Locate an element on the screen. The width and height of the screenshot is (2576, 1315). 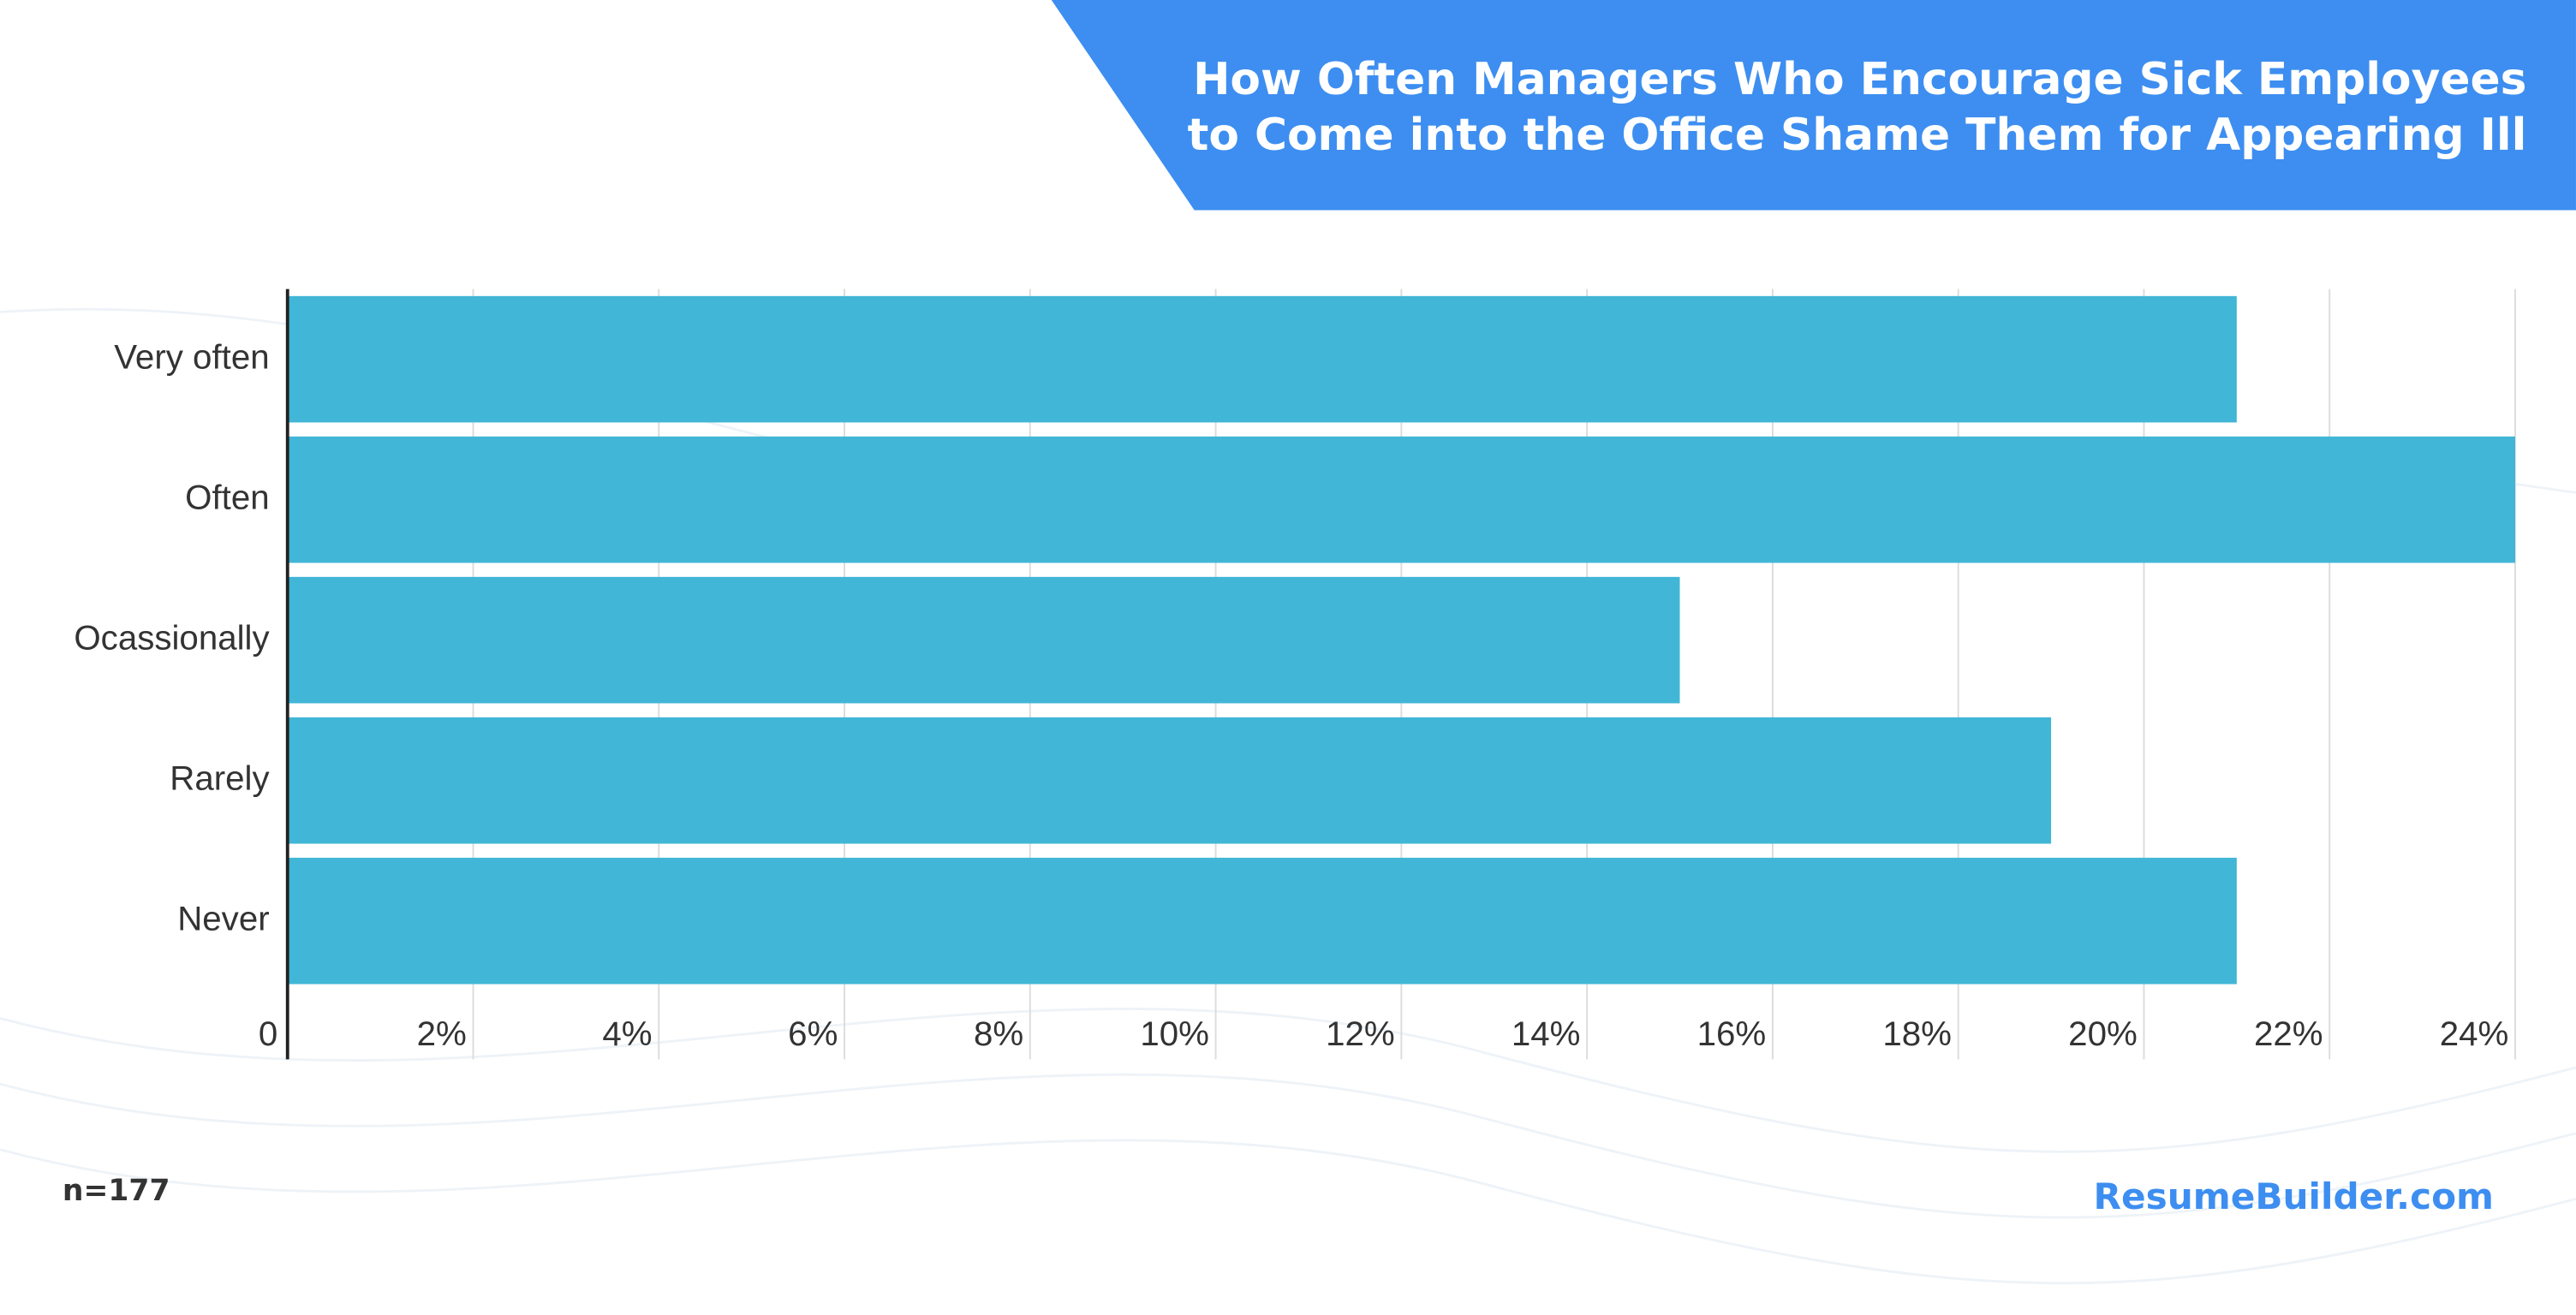
x-tick-label: 6% is located at coordinates (813, 1034).